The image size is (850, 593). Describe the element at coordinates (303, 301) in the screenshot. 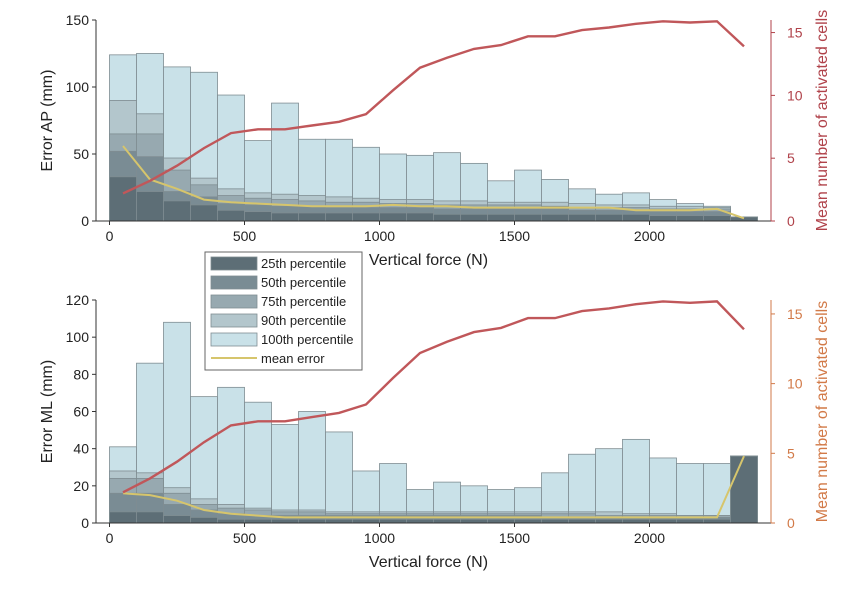

I see `legend-label: 75th percentile` at that location.